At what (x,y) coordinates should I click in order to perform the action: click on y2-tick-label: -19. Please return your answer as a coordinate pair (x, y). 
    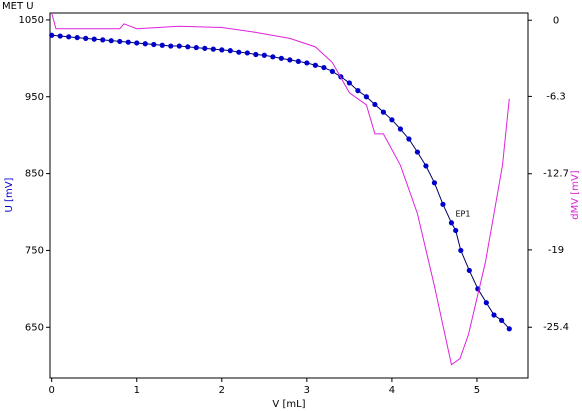
    Looking at the image, I should click on (556, 250).